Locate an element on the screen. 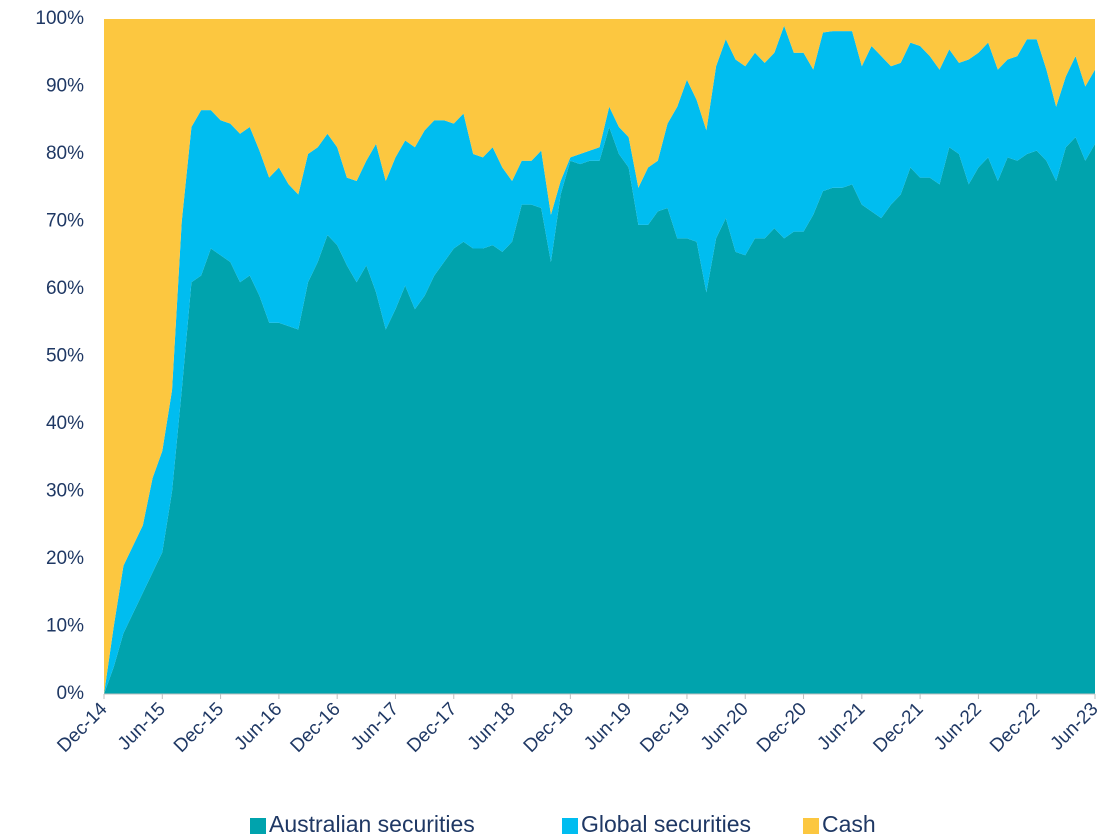 This screenshot has width=1120, height=838. x-tick-label: Jun-20 is located at coordinates (725, 727).